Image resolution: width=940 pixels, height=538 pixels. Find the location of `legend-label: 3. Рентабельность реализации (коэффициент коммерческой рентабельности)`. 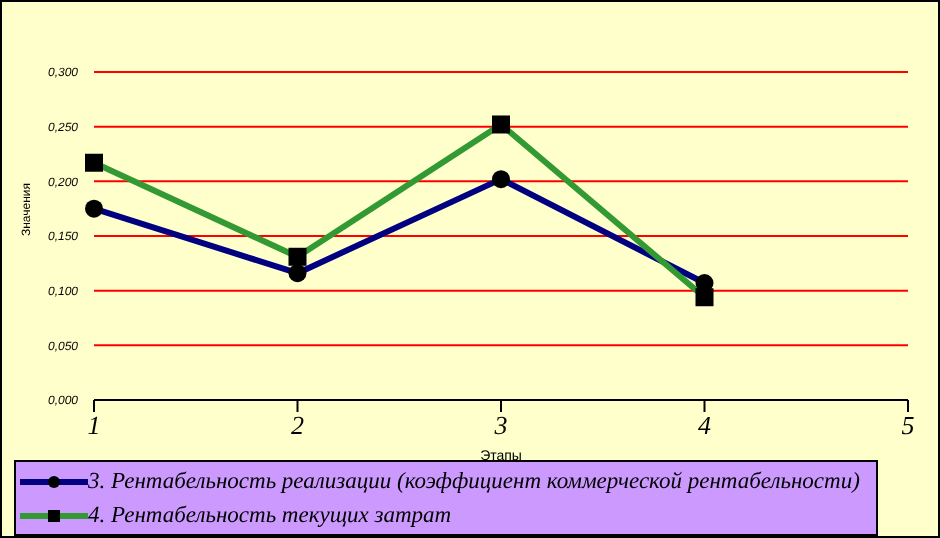

legend-label: 3. Рентабельность реализации (коэффициент коммерческой рентабельности) is located at coordinates (474, 481).